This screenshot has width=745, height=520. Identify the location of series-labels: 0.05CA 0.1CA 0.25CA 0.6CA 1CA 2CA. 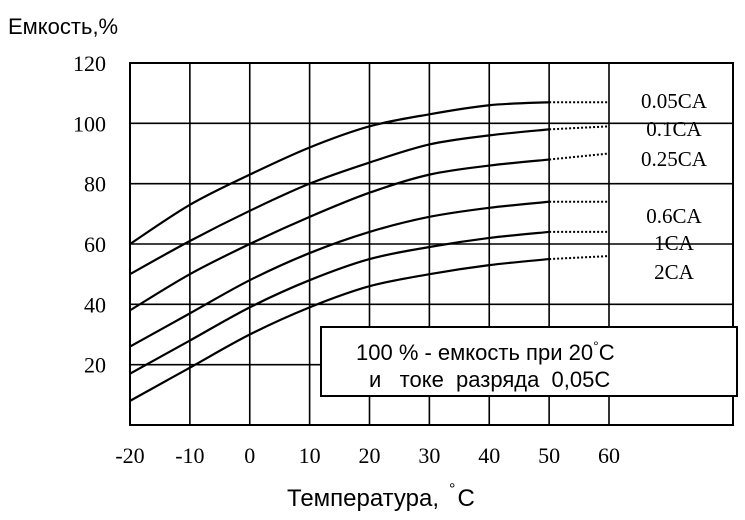
(674, 186).